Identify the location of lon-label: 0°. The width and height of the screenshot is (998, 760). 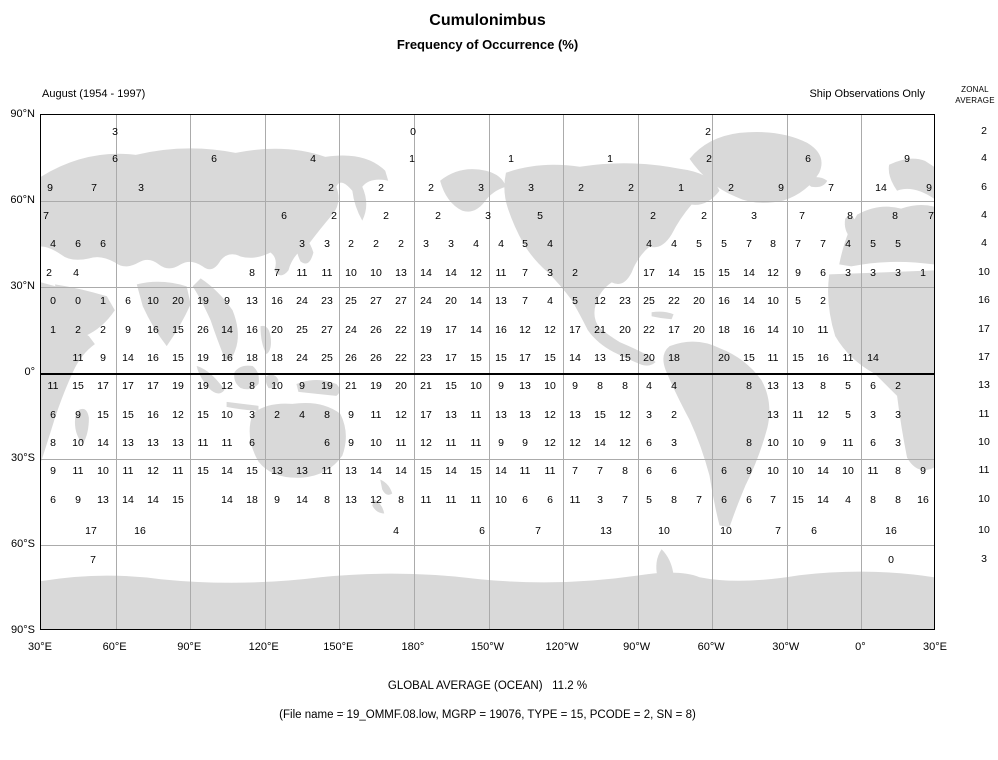
(860, 647).